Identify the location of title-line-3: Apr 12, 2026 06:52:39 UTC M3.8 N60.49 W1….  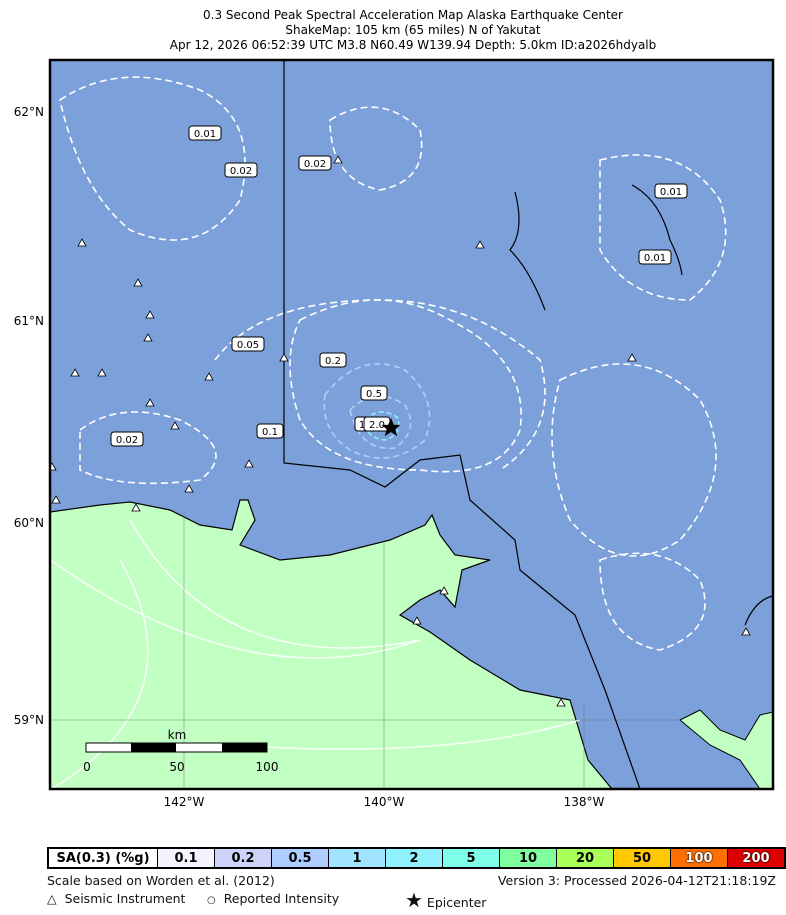
(413, 45).